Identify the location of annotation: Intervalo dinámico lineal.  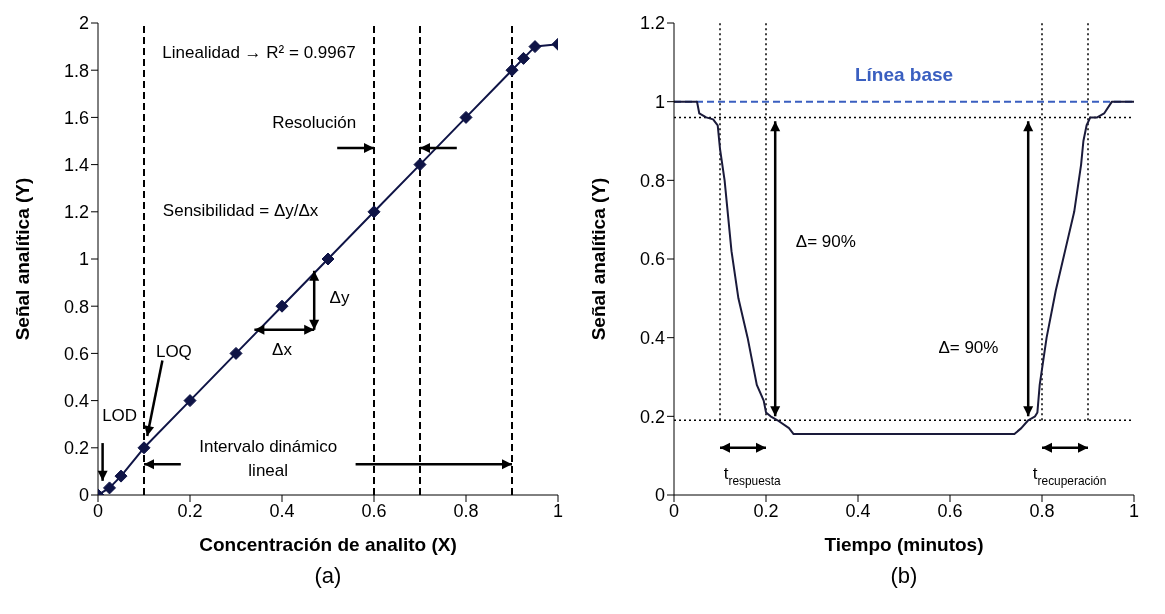
(268, 459).